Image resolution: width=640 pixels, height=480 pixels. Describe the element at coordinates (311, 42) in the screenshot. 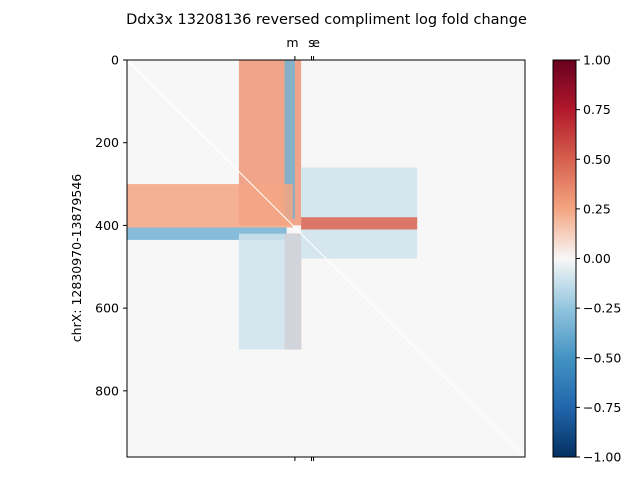

I see `top-tick-label: s` at that location.